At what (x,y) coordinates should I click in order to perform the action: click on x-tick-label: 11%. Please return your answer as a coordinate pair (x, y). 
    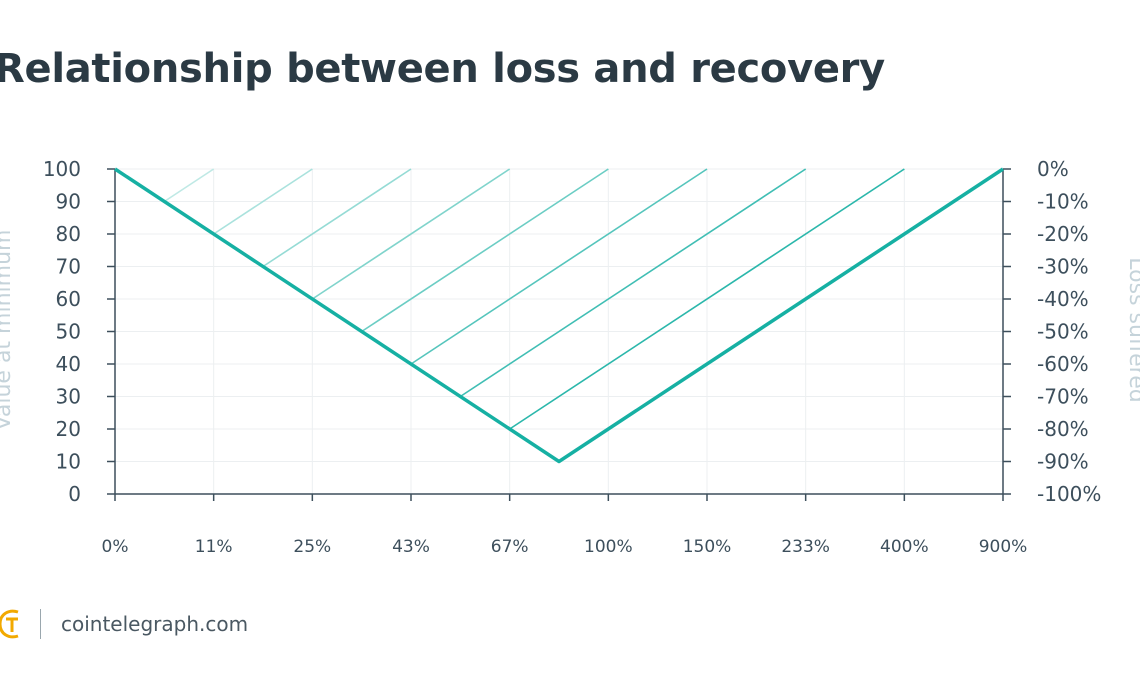
    Looking at the image, I should click on (214, 547).